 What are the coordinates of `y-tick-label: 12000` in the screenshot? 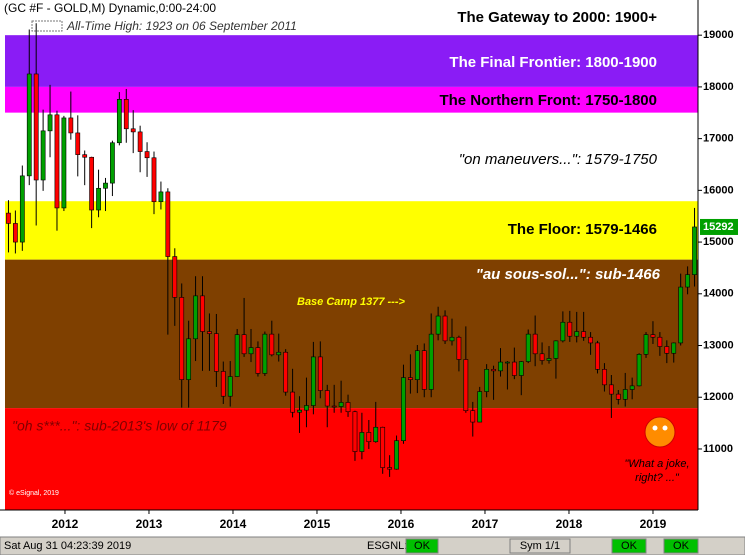 It's located at (718, 397).